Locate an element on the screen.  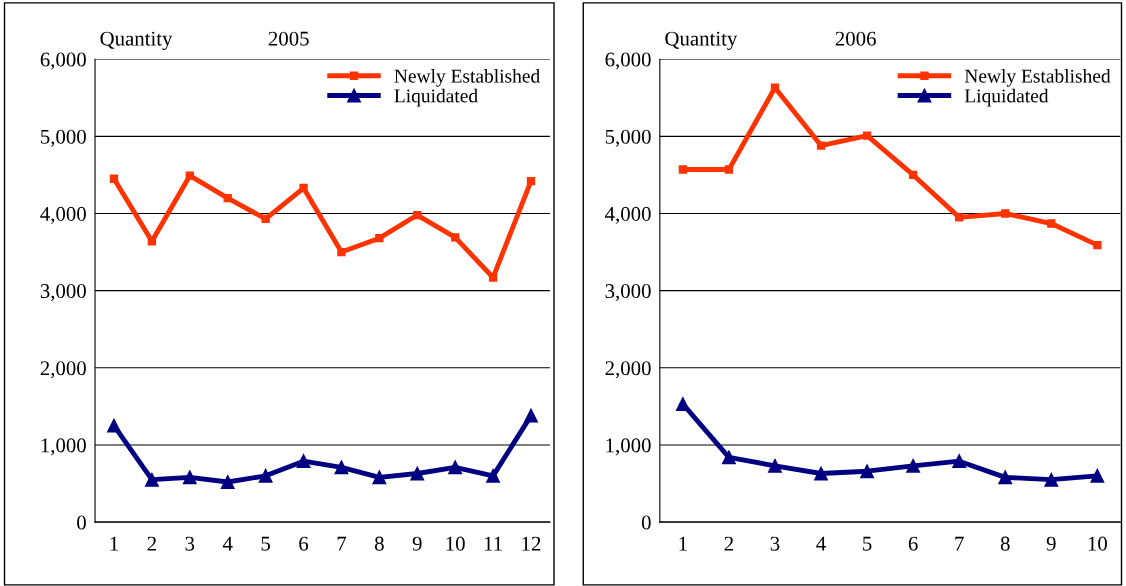
chart-title: 2005 is located at coordinates (288, 38).